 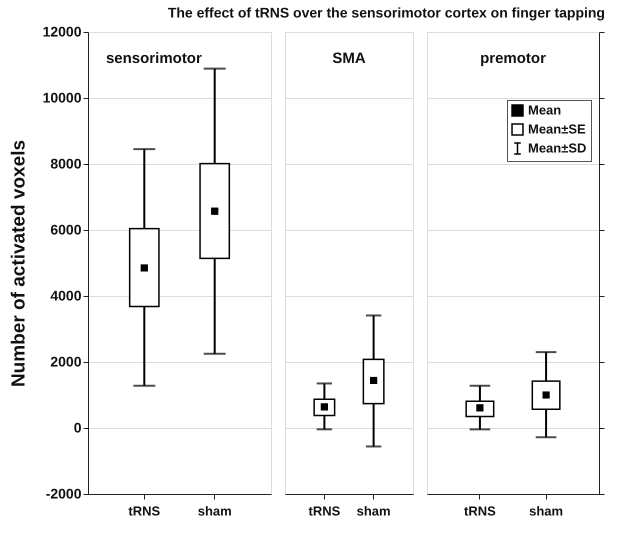 What do you see at coordinates (19, 264) in the screenshot?
I see `y-axis-title: Number of activated voxels` at bounding box center [19, 264].